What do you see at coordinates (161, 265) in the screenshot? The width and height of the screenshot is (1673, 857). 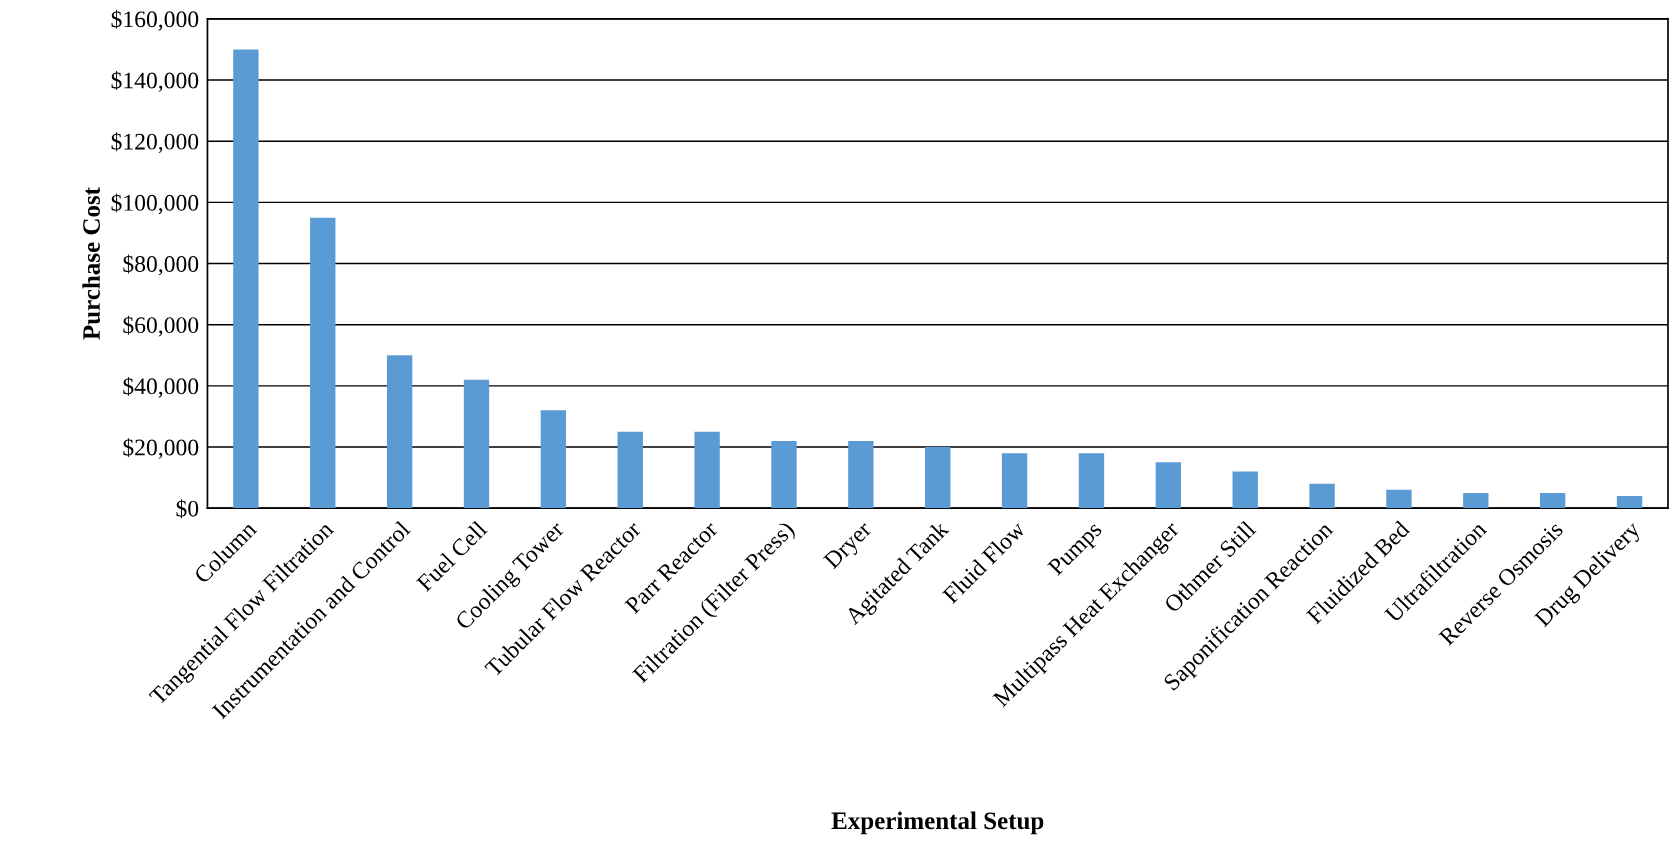 I see `y-tick-label: $80,000` at bounding box center [161, 265].